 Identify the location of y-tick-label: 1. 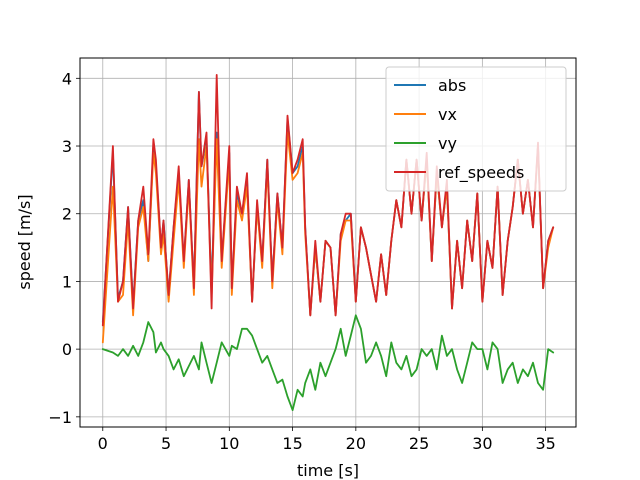
(67, 281).